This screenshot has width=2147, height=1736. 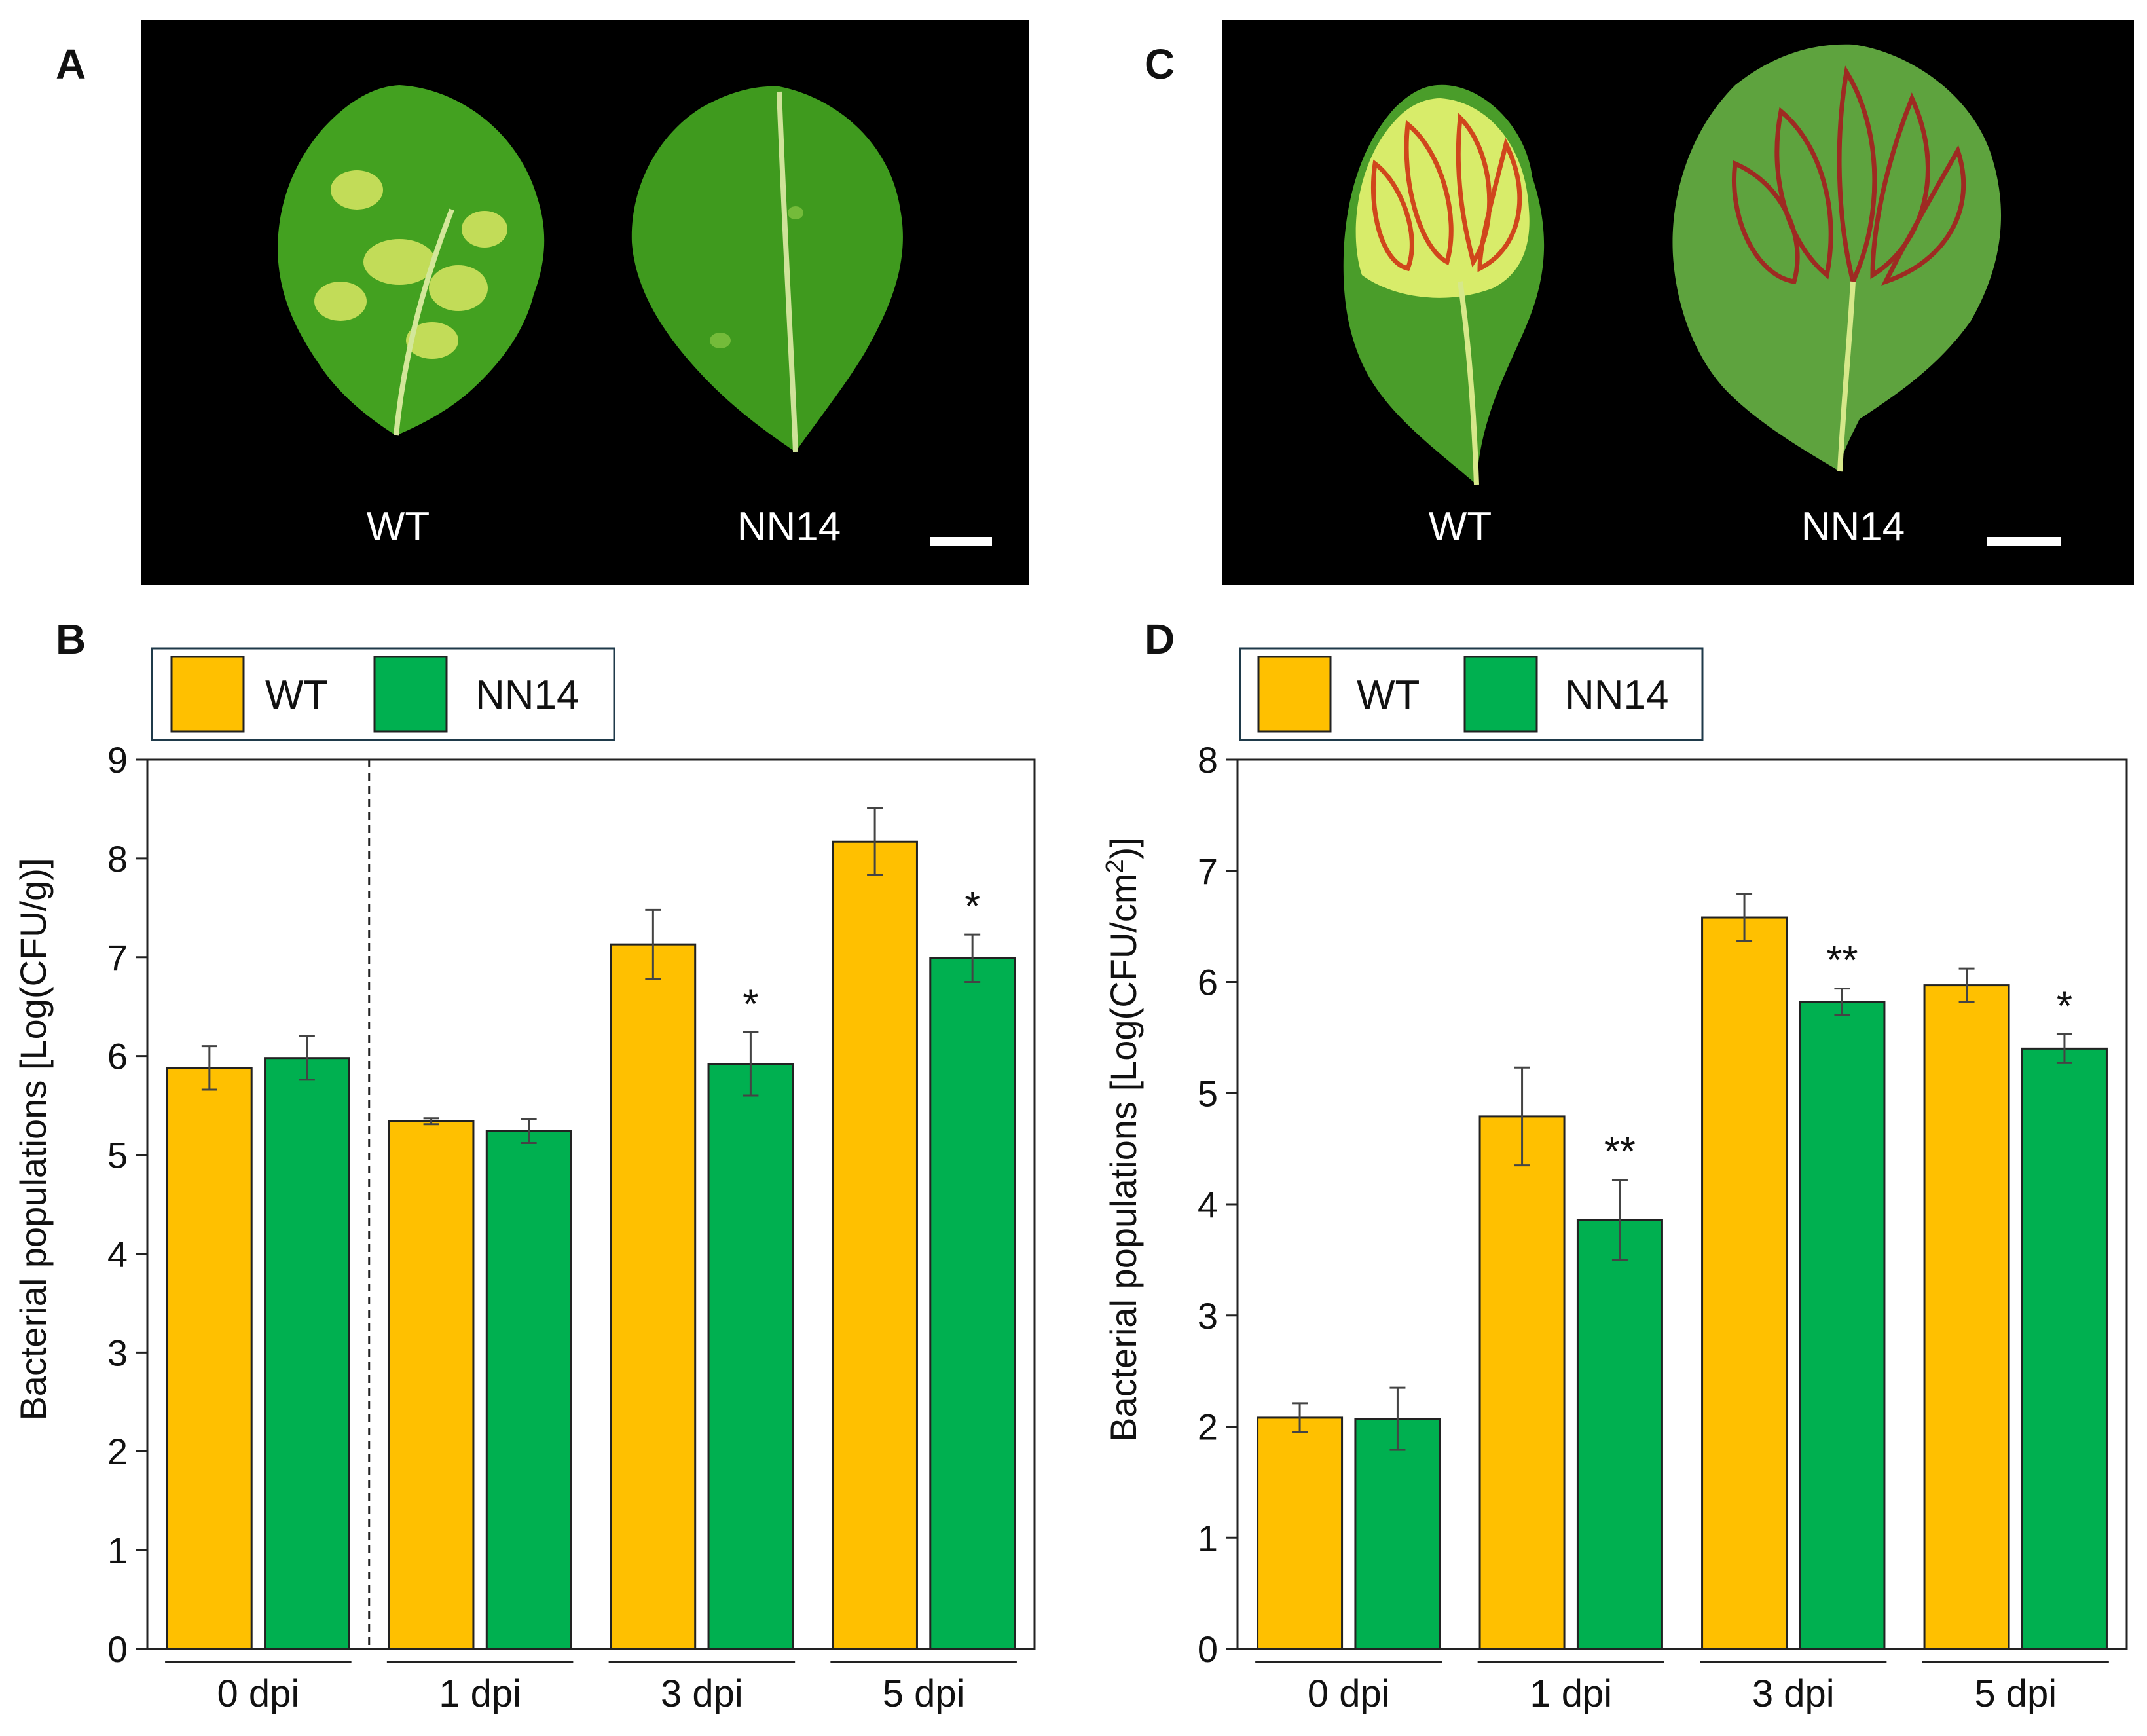 I want to click on y-axis-label-b: Bacterial populations [Log(CFU/g)], so click(x=33, y=1139).